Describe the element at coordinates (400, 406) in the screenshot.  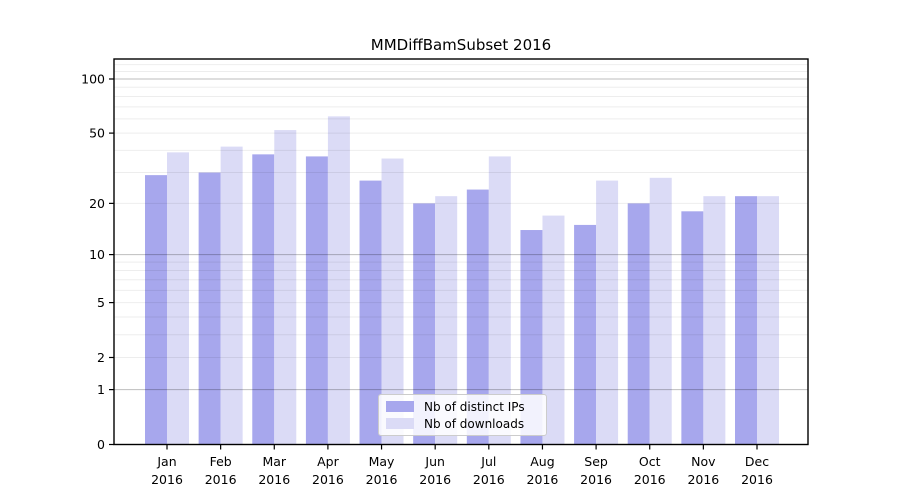
I see `legend-swatch-distinct-ips` at that location.